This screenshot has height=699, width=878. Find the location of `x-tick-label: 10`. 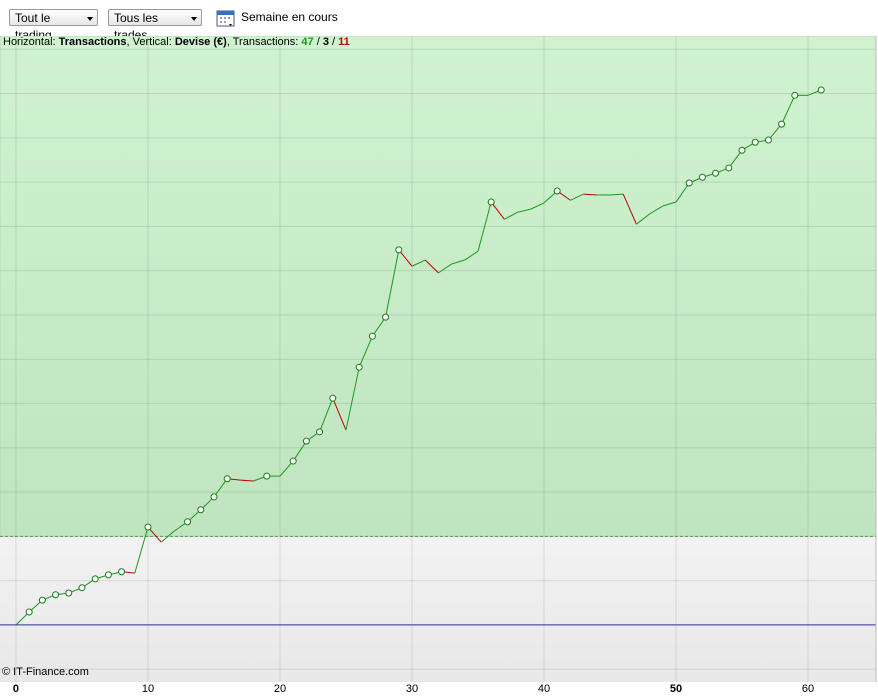

x-tick-label: 10 is located at coordinates (148, 689).